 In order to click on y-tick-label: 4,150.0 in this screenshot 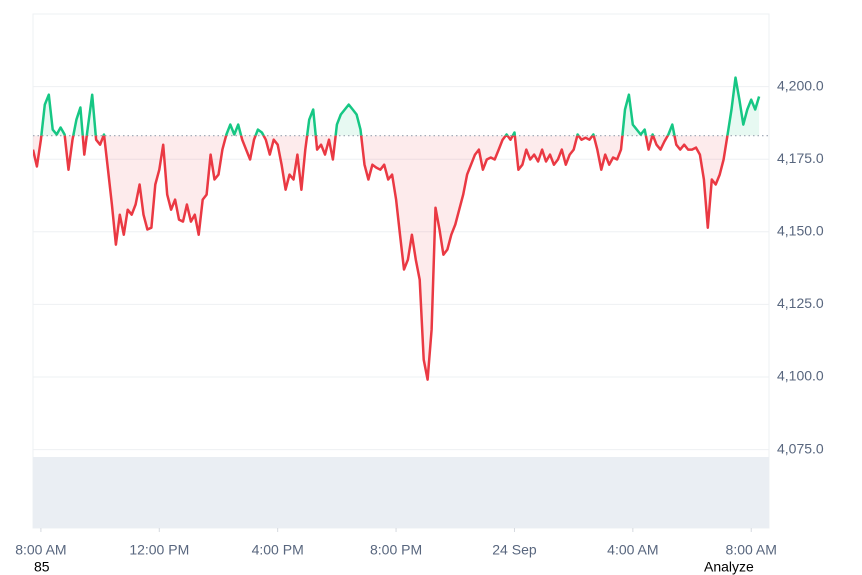, I will do `click(800, 230)`.